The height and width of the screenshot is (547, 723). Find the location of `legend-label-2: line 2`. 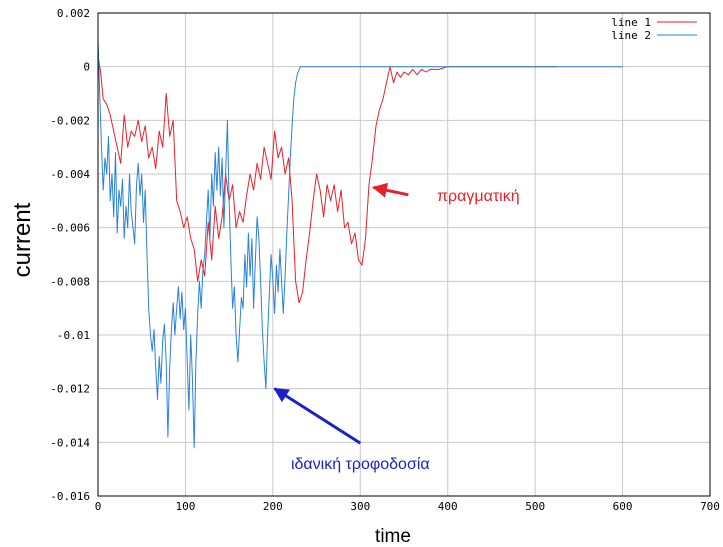

legend-label-2: line 2 is located at coordinates (631, 35).